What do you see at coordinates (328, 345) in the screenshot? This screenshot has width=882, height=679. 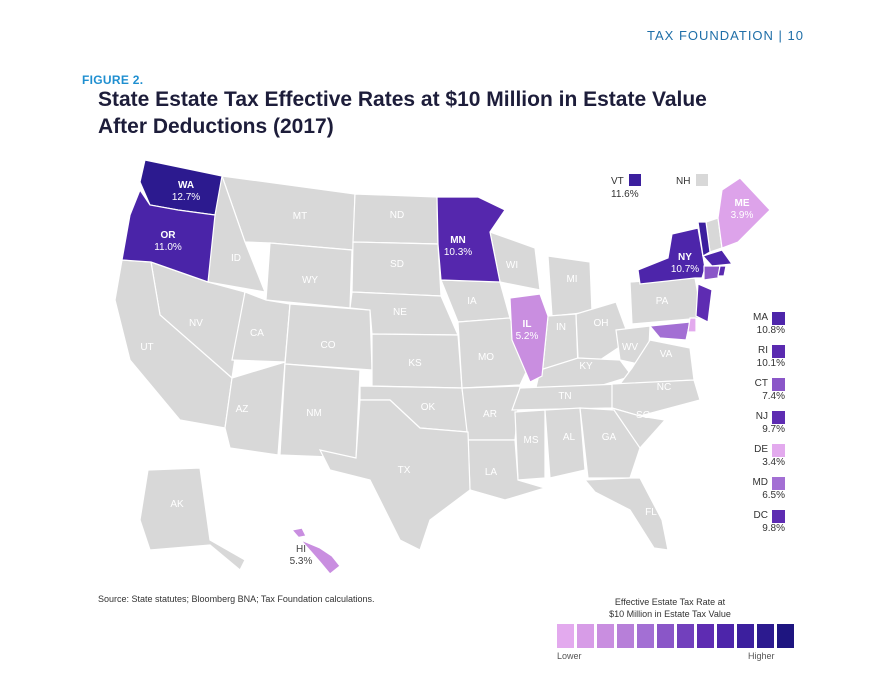 I see `label-CO: CO` at bounding box center [328, 345].